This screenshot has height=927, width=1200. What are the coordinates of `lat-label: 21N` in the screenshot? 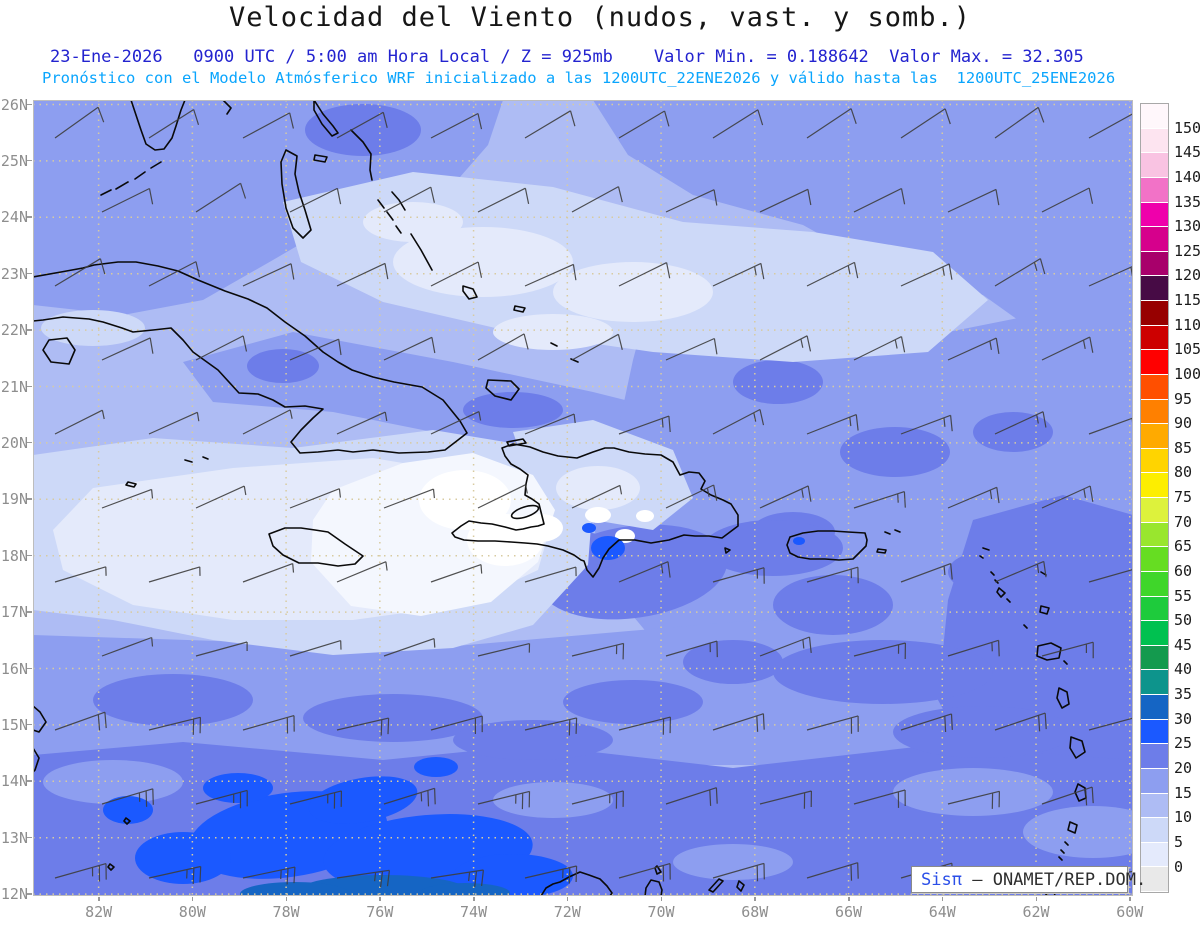 It's located at (14, 386).